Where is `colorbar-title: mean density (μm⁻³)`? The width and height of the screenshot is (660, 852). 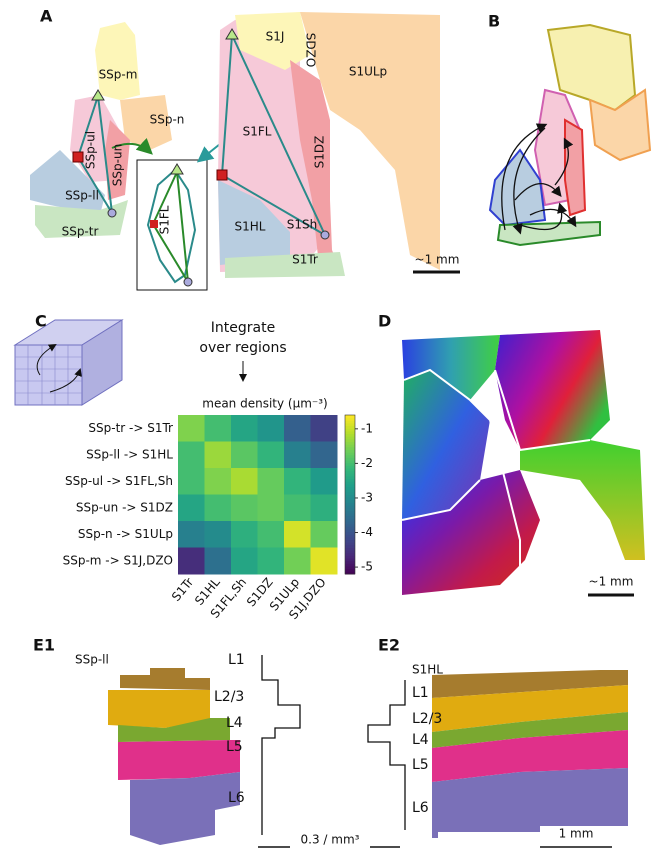 colorbar-title: mean density (μm⁻³) is located at coordinates (265, 404).